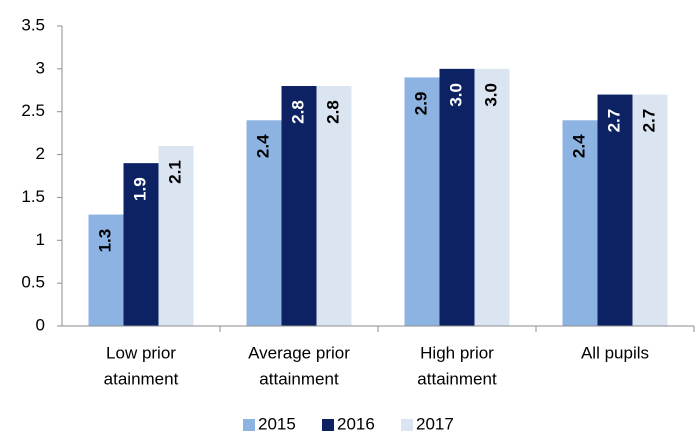 The image size is (697, 434). What do you see at coordinates (420, 104) in the screenshot?
I see `value-label: 2.9` at bounding box center [420, 104].